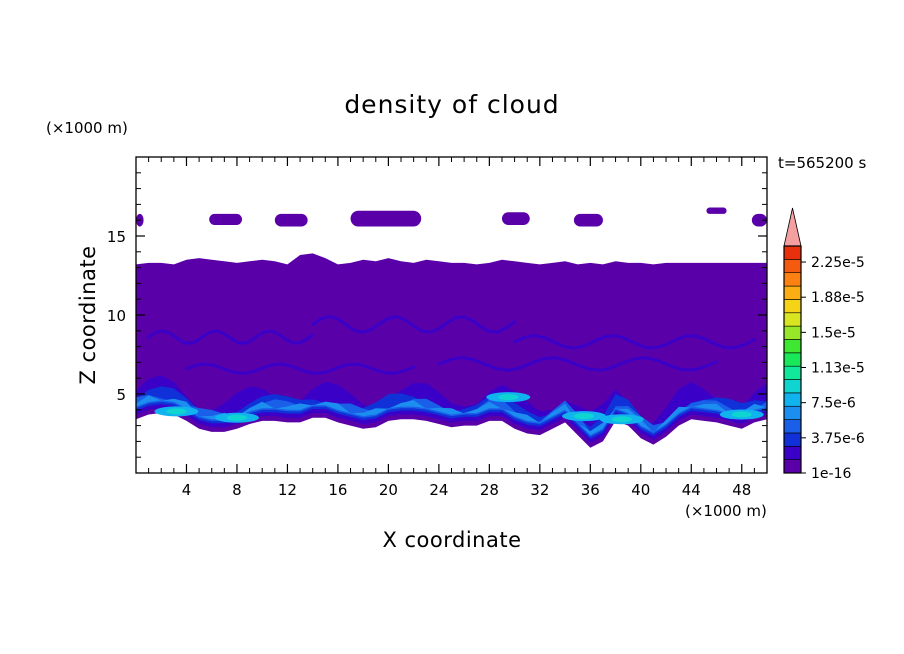 The width and height of the screenshot is (904, 654). I want to click on x-tick-label: 32, so click(539, 490).